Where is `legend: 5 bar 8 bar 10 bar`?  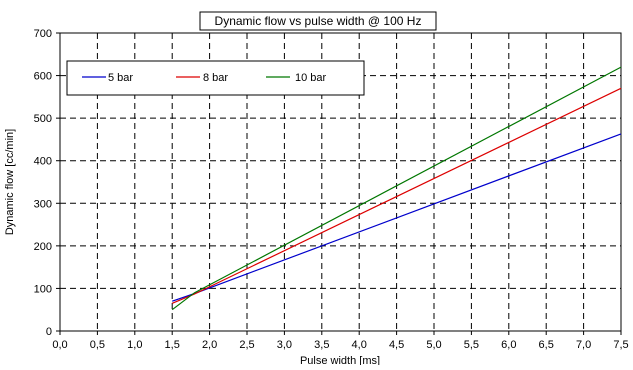
legend: 5 bar 8 bar 10 bar is located at coordinates (215, 78).